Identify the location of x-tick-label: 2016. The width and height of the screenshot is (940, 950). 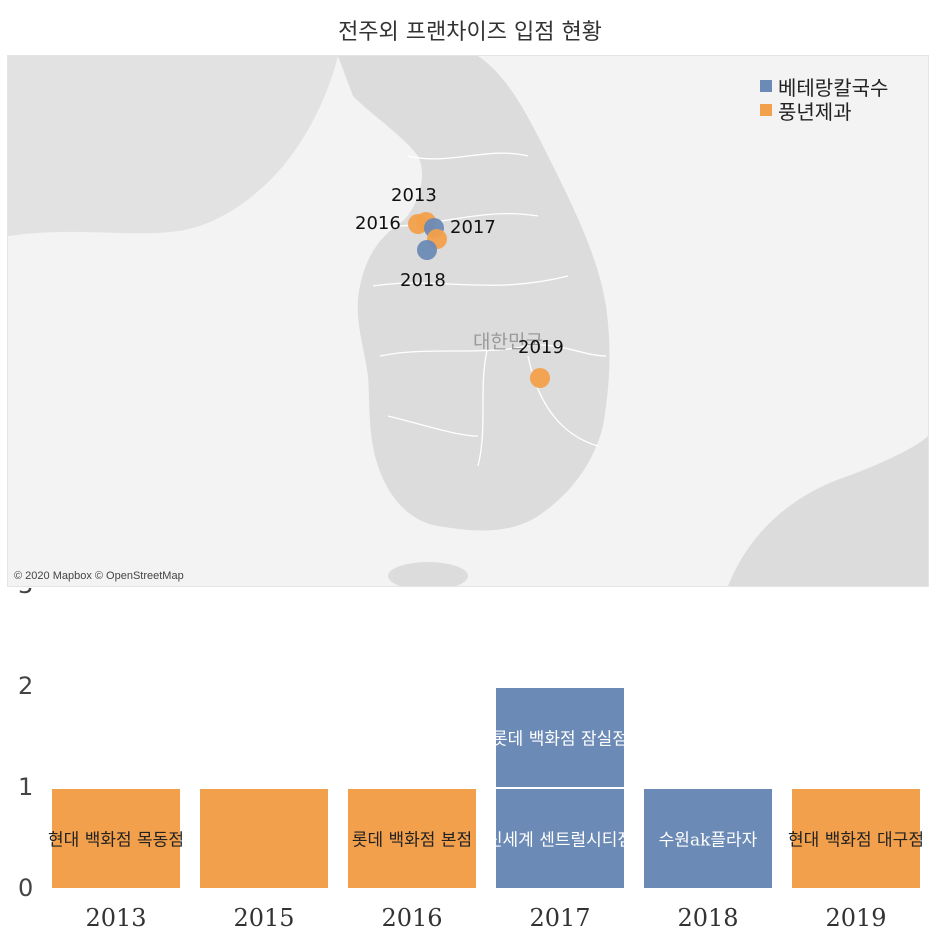
(411, 918).